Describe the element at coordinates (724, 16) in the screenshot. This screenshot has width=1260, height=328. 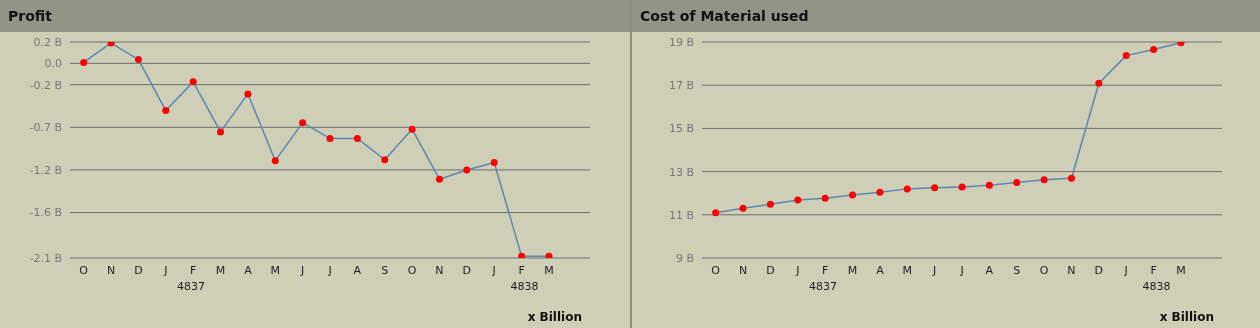
I see `chart-title: Cost of Material used` at that location.